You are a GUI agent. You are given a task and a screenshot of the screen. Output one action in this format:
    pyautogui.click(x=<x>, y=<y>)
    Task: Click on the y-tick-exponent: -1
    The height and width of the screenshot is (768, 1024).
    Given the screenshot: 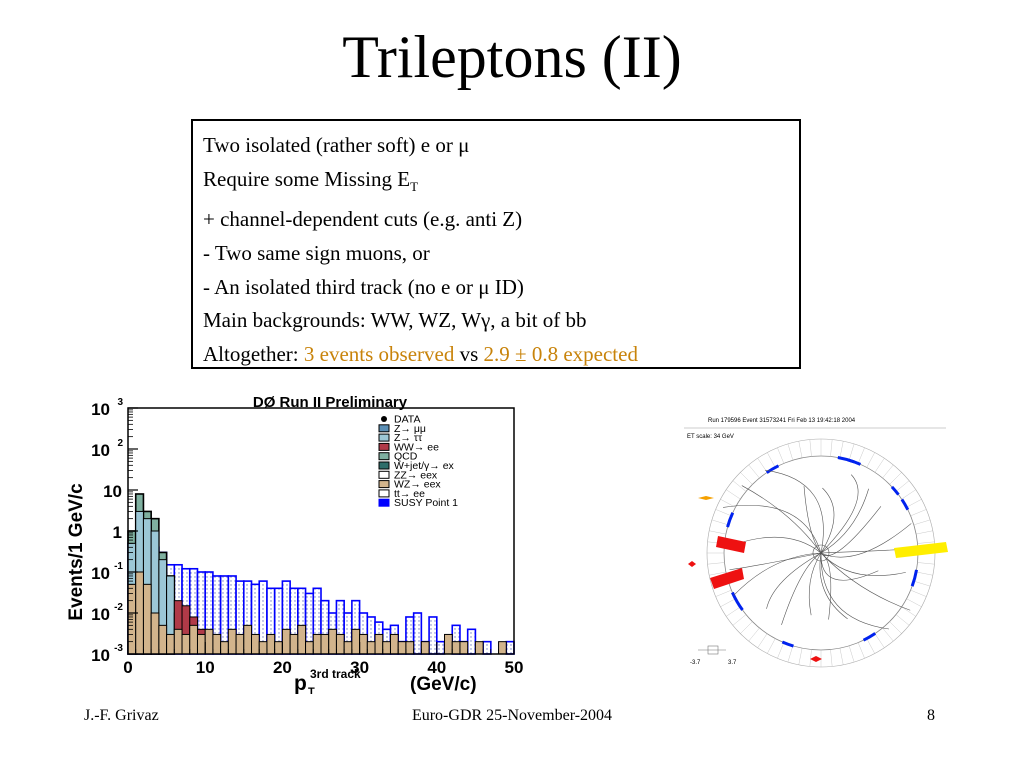 What is the action you would take?
    pyautogui.click(x=118, y=566)
    